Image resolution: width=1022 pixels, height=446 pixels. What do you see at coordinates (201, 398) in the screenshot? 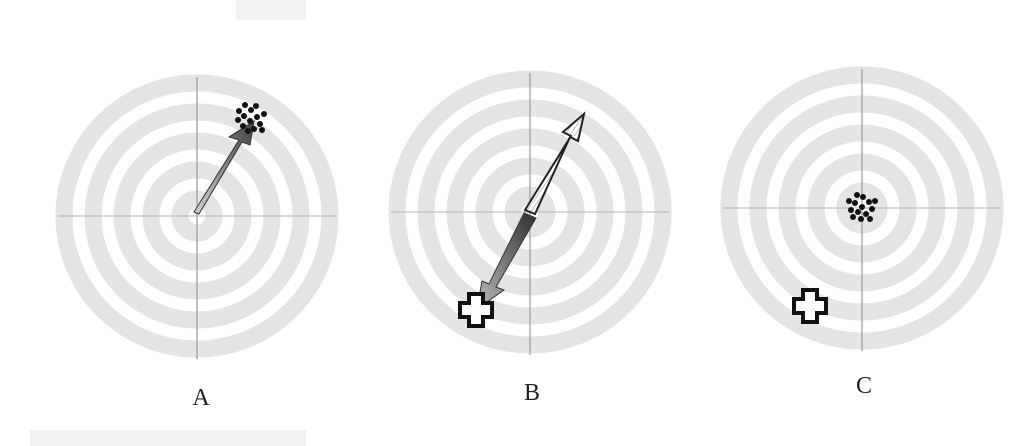
I see `panel-label-a: A` at bounding box center [201, 398].